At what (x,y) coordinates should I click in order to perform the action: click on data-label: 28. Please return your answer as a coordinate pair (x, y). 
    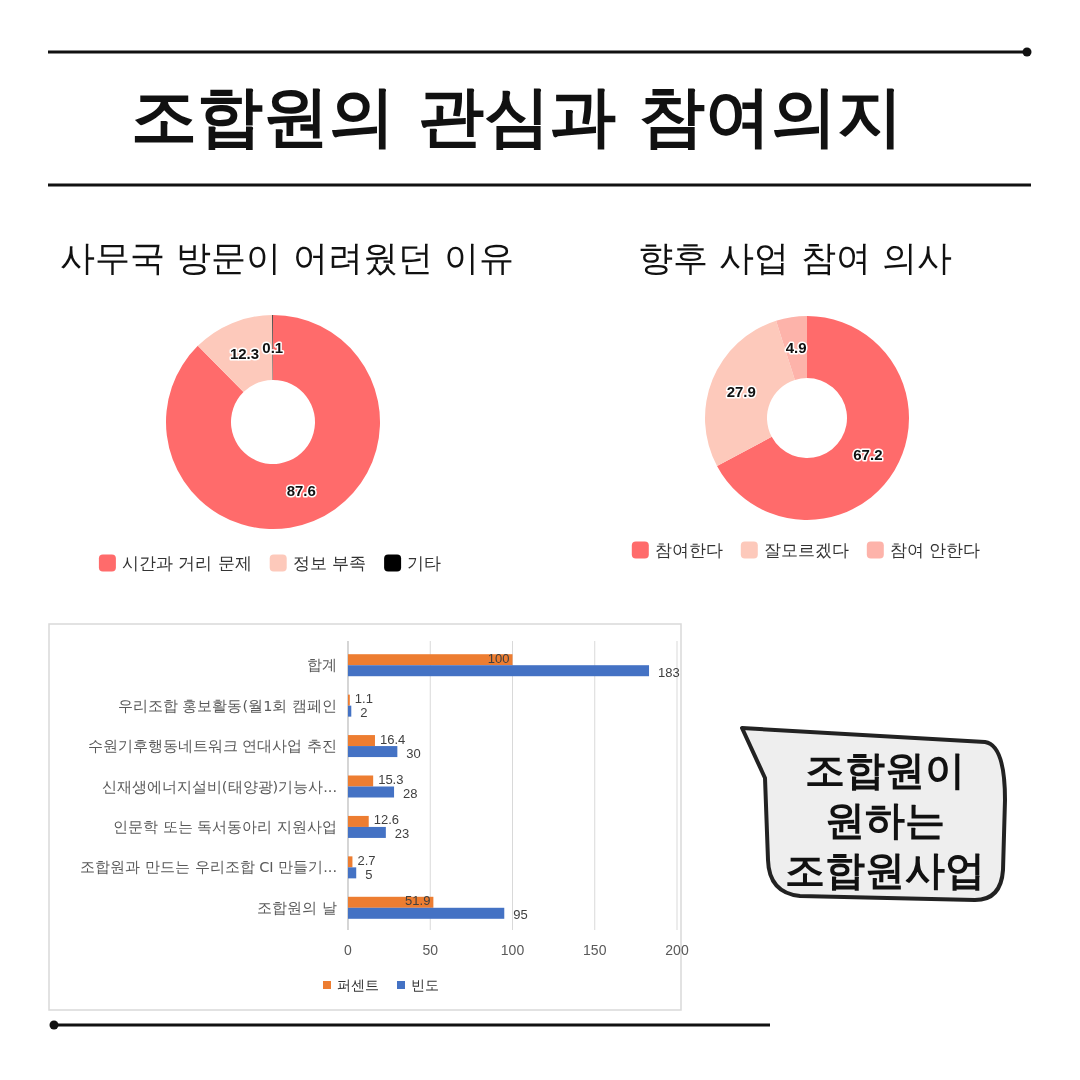
    Looking at the image, I should click on (410, 793).